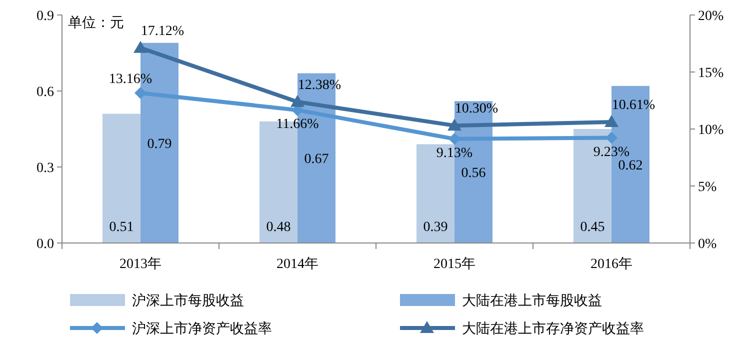  I want to click on data-label: 0.45, so click(592, 227).